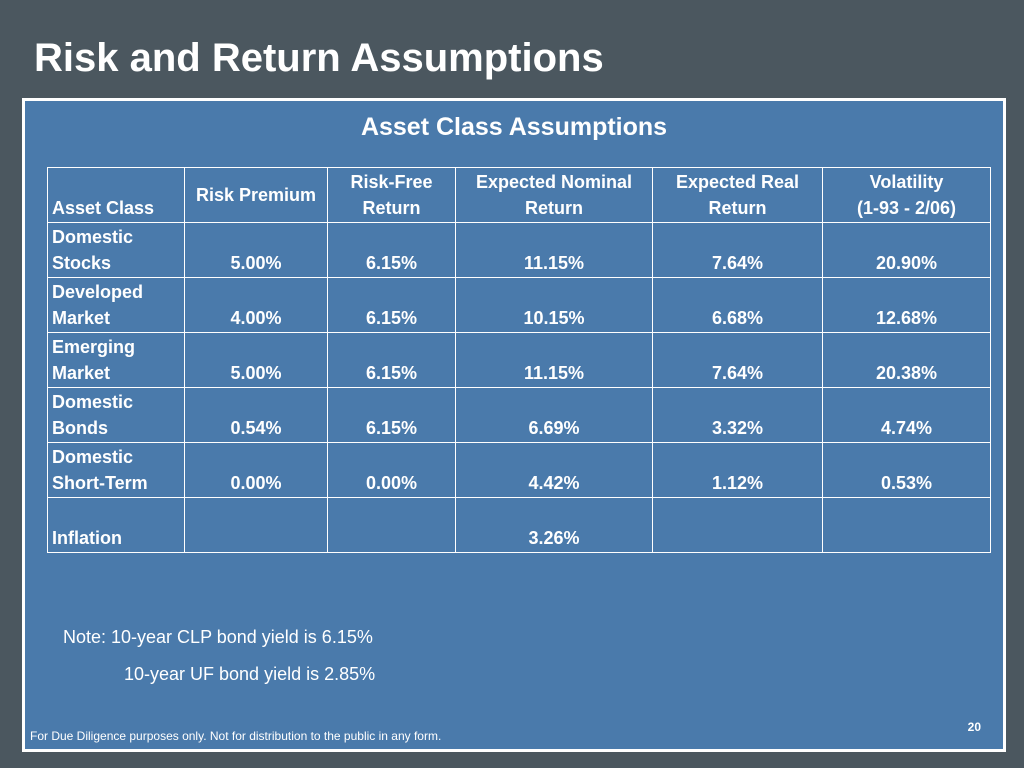  Describe the element at coordinates (218, 637) in the screenshot. I see `note-line-clp: Note: 10-year CLP bond yield is 6.15%` at that location.